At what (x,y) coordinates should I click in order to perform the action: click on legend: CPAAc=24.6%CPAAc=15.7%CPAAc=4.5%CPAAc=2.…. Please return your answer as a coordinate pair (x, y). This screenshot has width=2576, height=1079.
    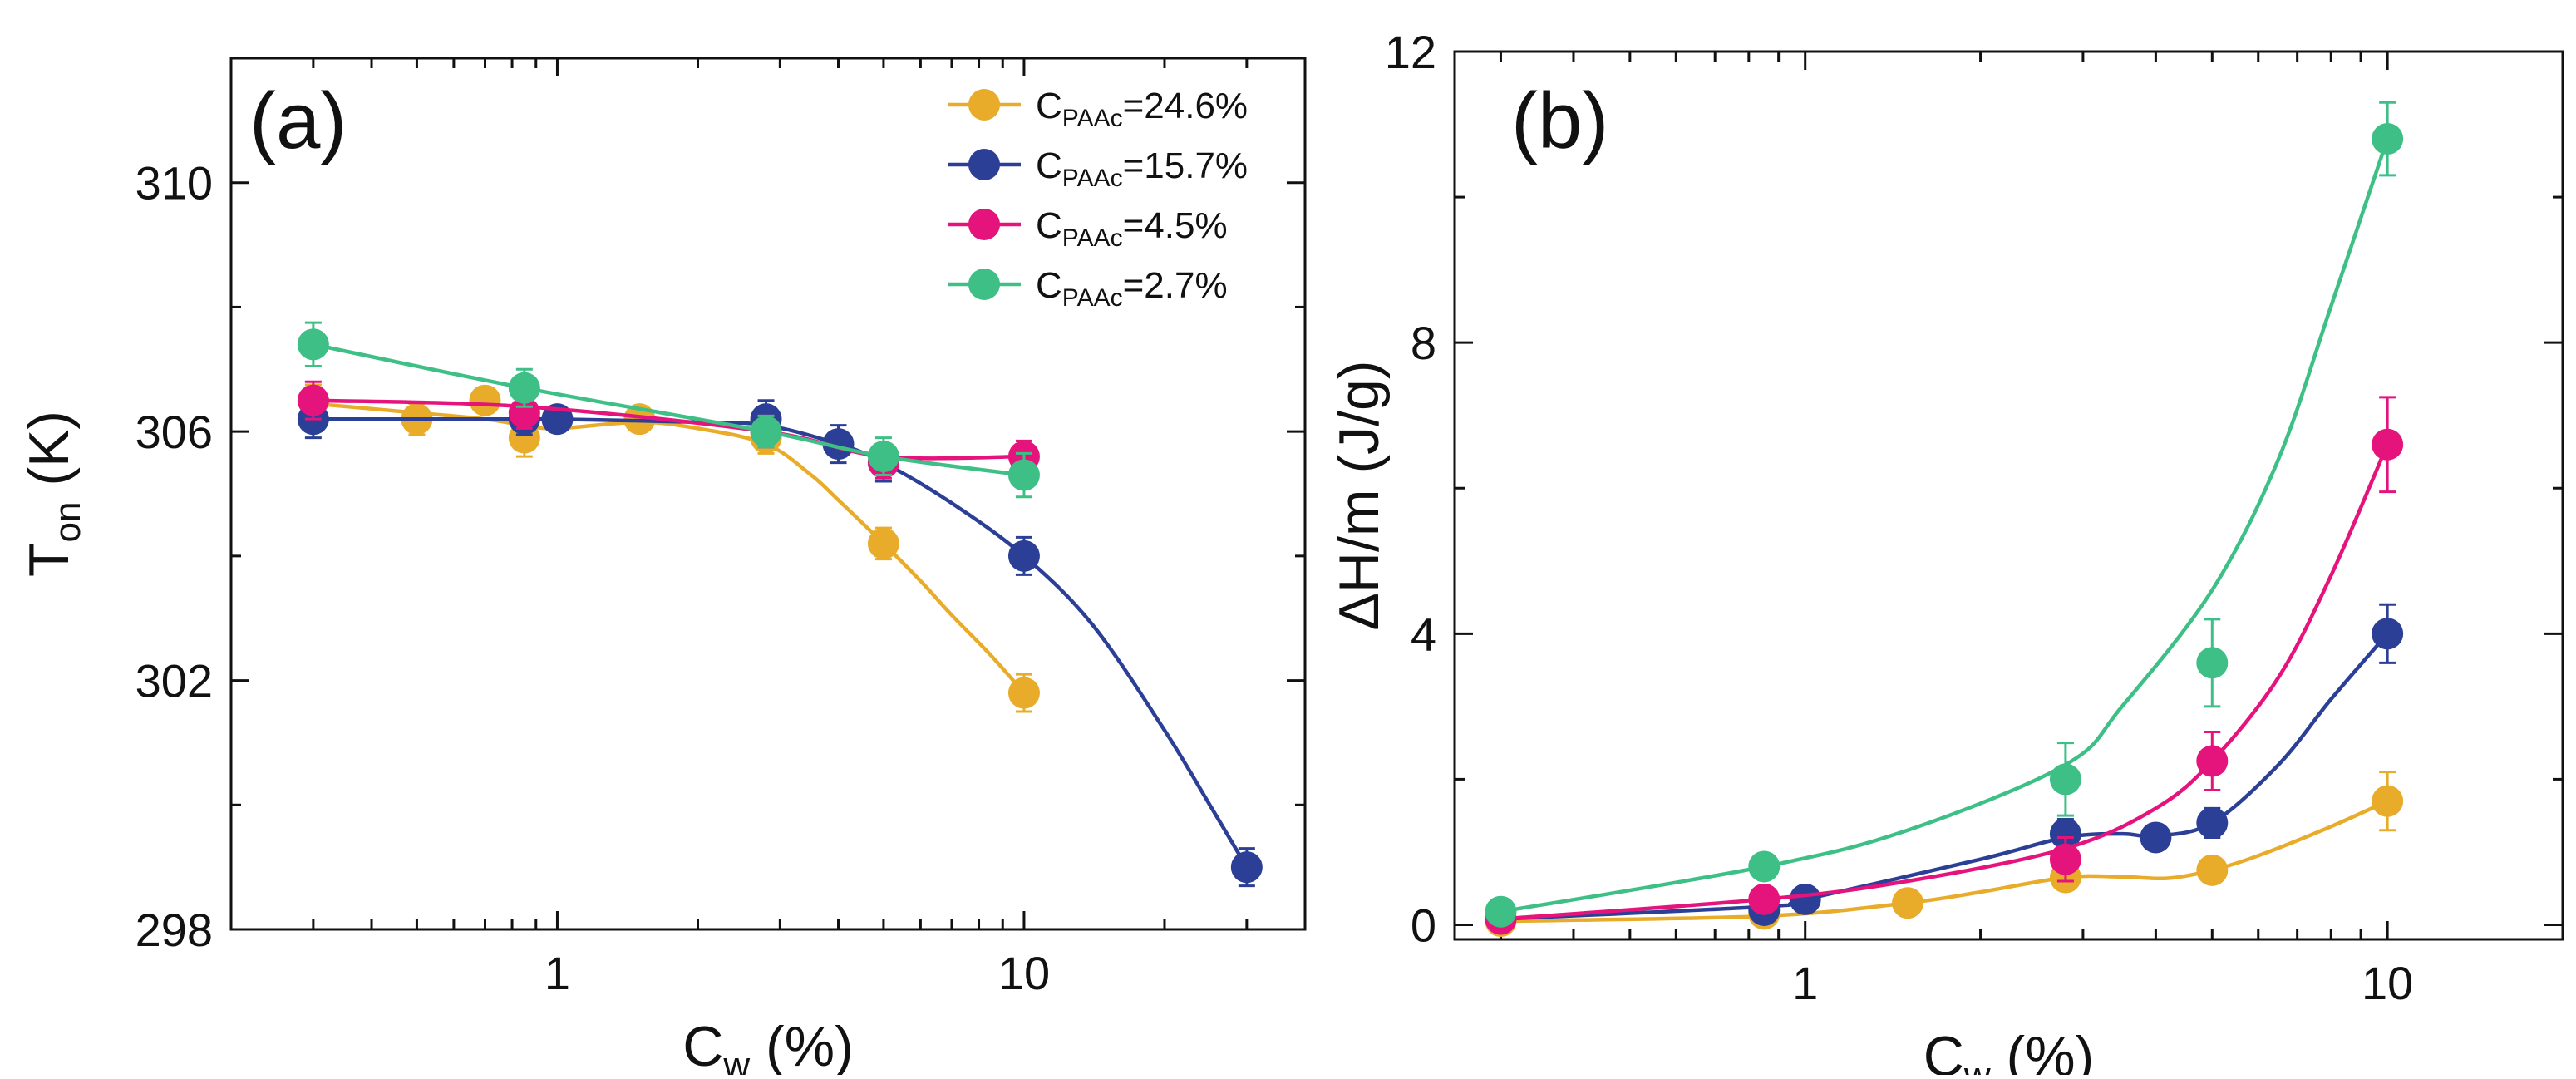
    Looking at the image, I should click on (1098, 199).